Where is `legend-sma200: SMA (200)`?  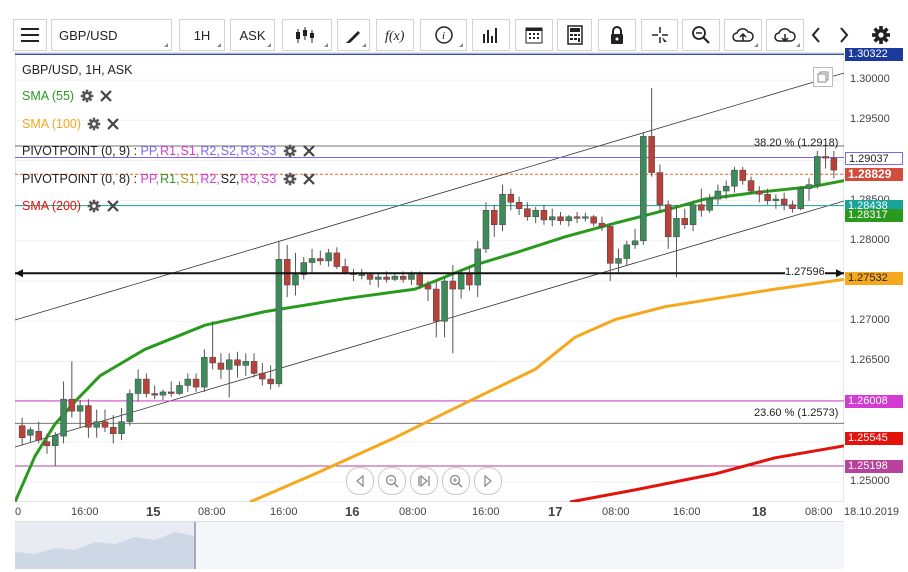
legend-sma200: SMA (200) is located at coordinates (70, 206).